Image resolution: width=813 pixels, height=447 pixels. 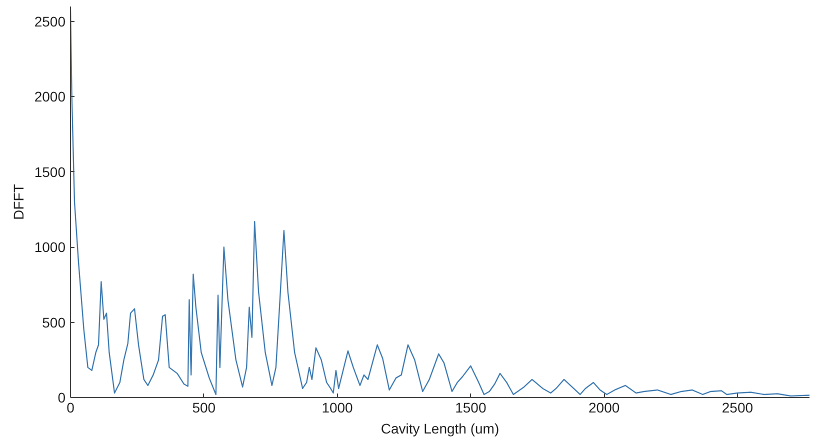 What do you see at coordinates (54, 322) in the screenshot?
I see `y-tick-label: 500` at bounding box center [54, 322].